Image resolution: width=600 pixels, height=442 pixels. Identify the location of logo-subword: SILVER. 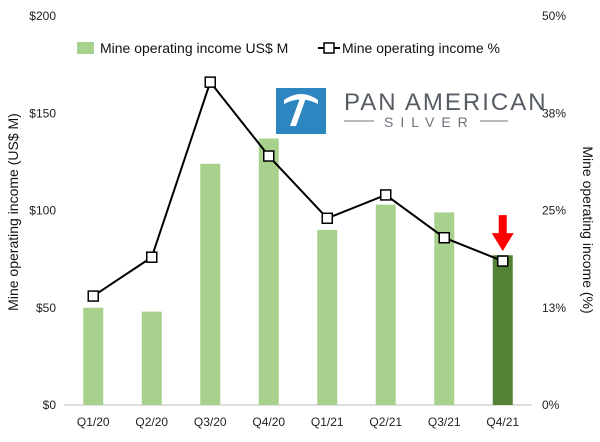
(429, 122).